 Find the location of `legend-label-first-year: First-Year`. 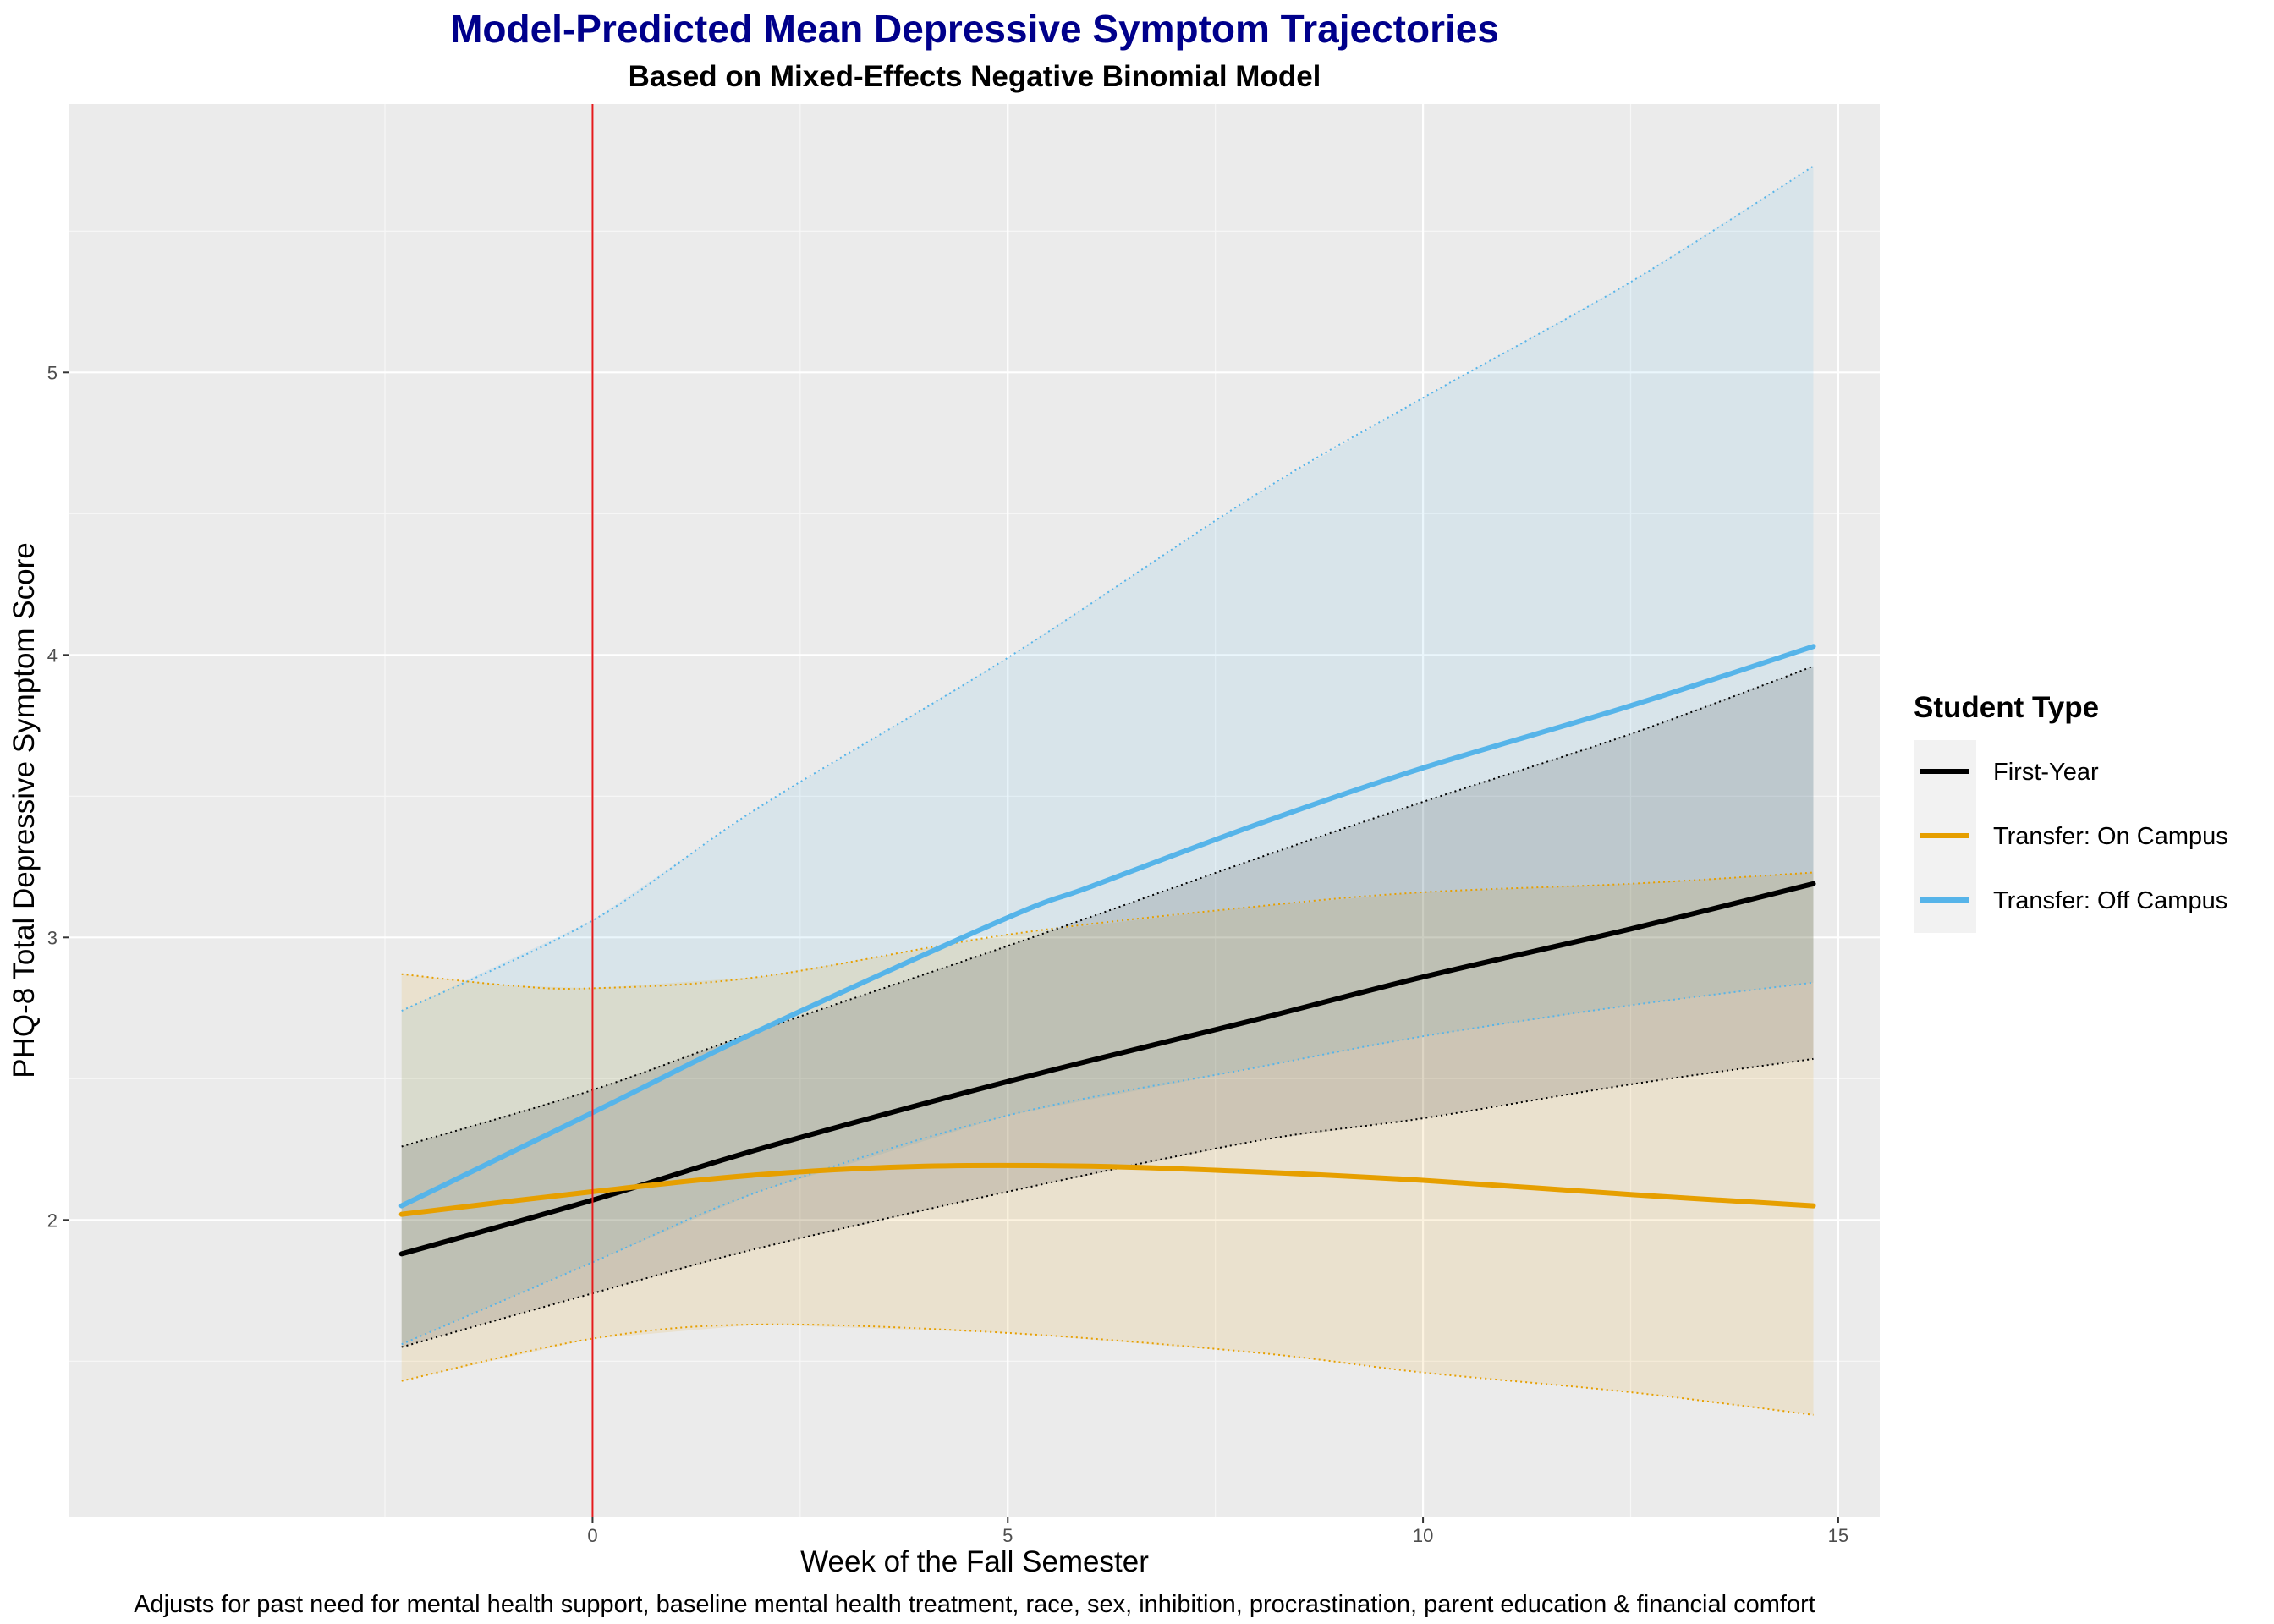

legend-label-first-year: First-Year is located at coordinates (2046, 773).